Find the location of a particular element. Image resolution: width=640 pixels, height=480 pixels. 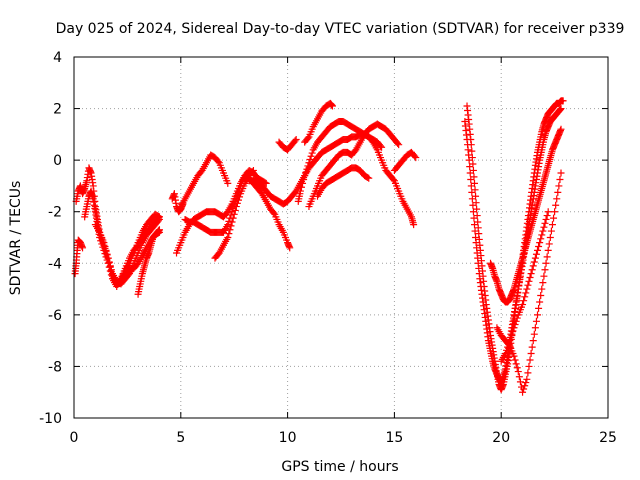

x-tick-label: 20 is located at coordinates (501, 438).